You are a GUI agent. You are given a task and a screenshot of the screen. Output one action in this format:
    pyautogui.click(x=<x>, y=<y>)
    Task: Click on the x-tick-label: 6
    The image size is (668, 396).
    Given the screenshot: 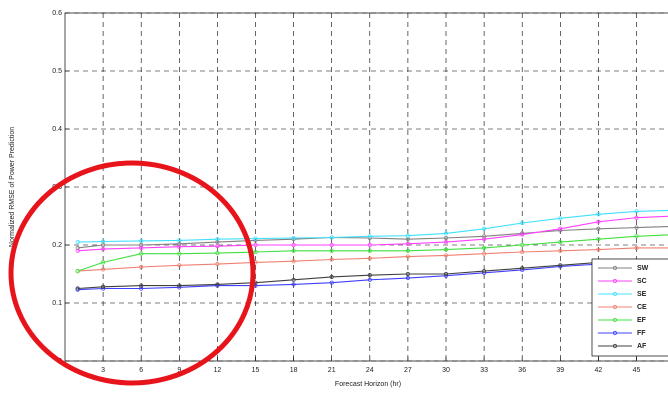 What is the action you would take?
    pyautogui.click(x=141, y=370)
    